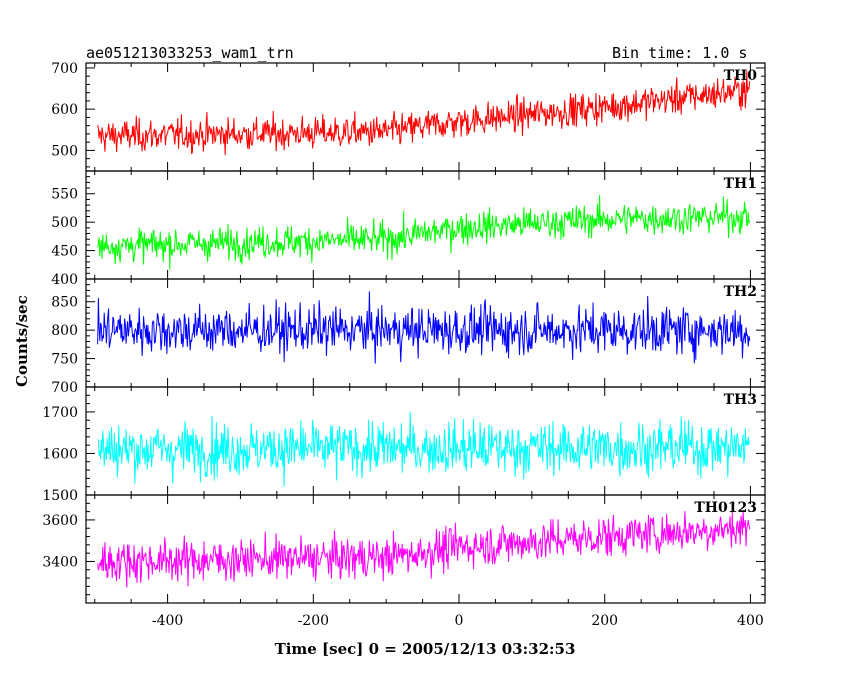  Describe the element at coordinates (725, 508) in the screenshot. I see `panel-label-th0123: TH0123` at that location.